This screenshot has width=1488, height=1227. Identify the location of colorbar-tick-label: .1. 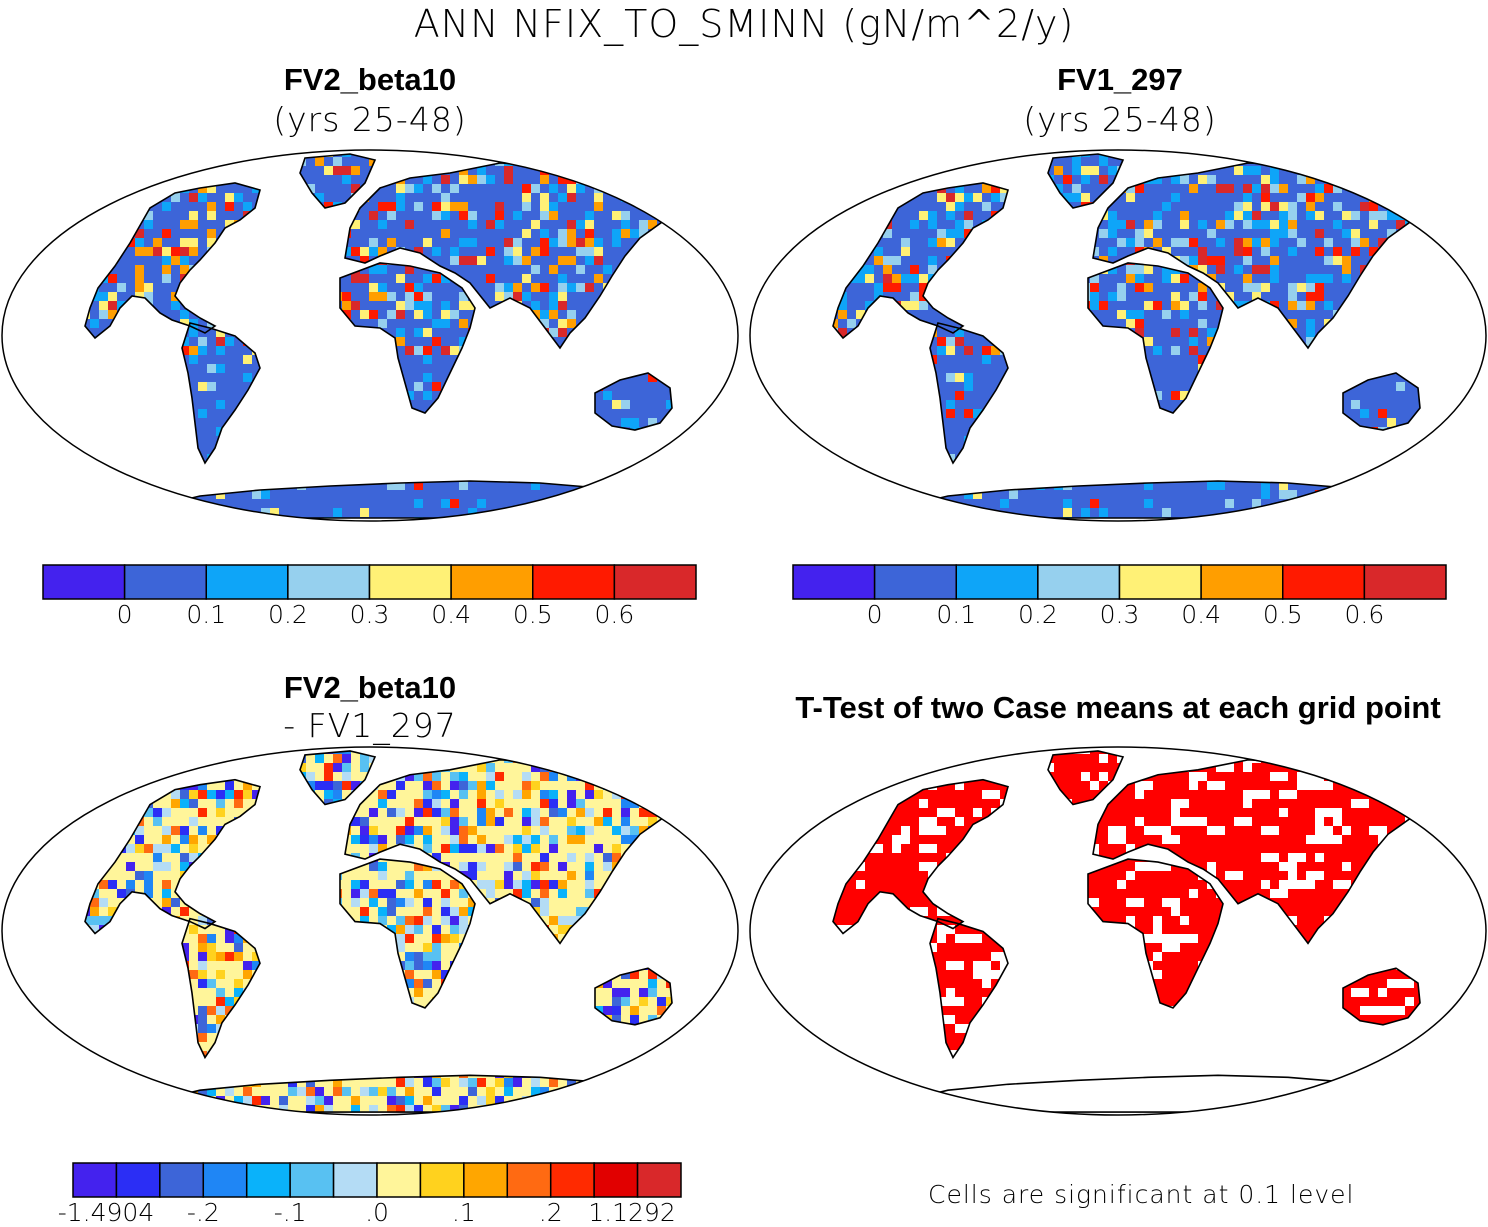
(463, 1212).